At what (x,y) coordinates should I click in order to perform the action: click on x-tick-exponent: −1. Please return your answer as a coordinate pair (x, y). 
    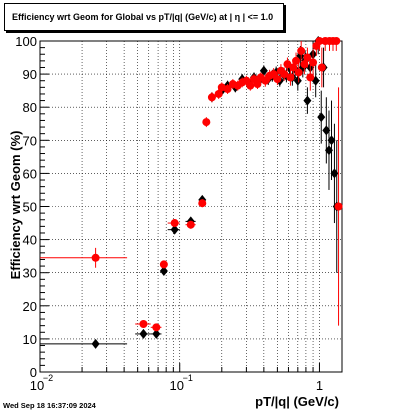
    Looking at the image, I should click on (188, 378).